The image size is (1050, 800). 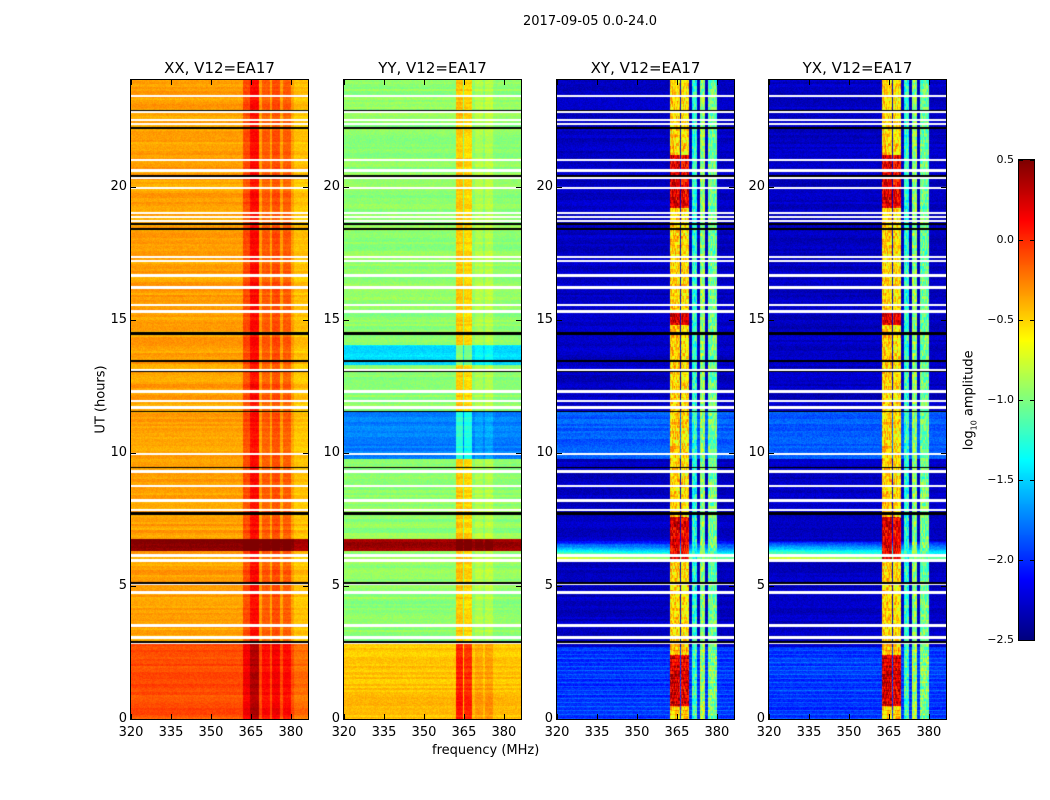 I want to click on colorbar-label: log10 amplitude, so click(x=970, y=400).